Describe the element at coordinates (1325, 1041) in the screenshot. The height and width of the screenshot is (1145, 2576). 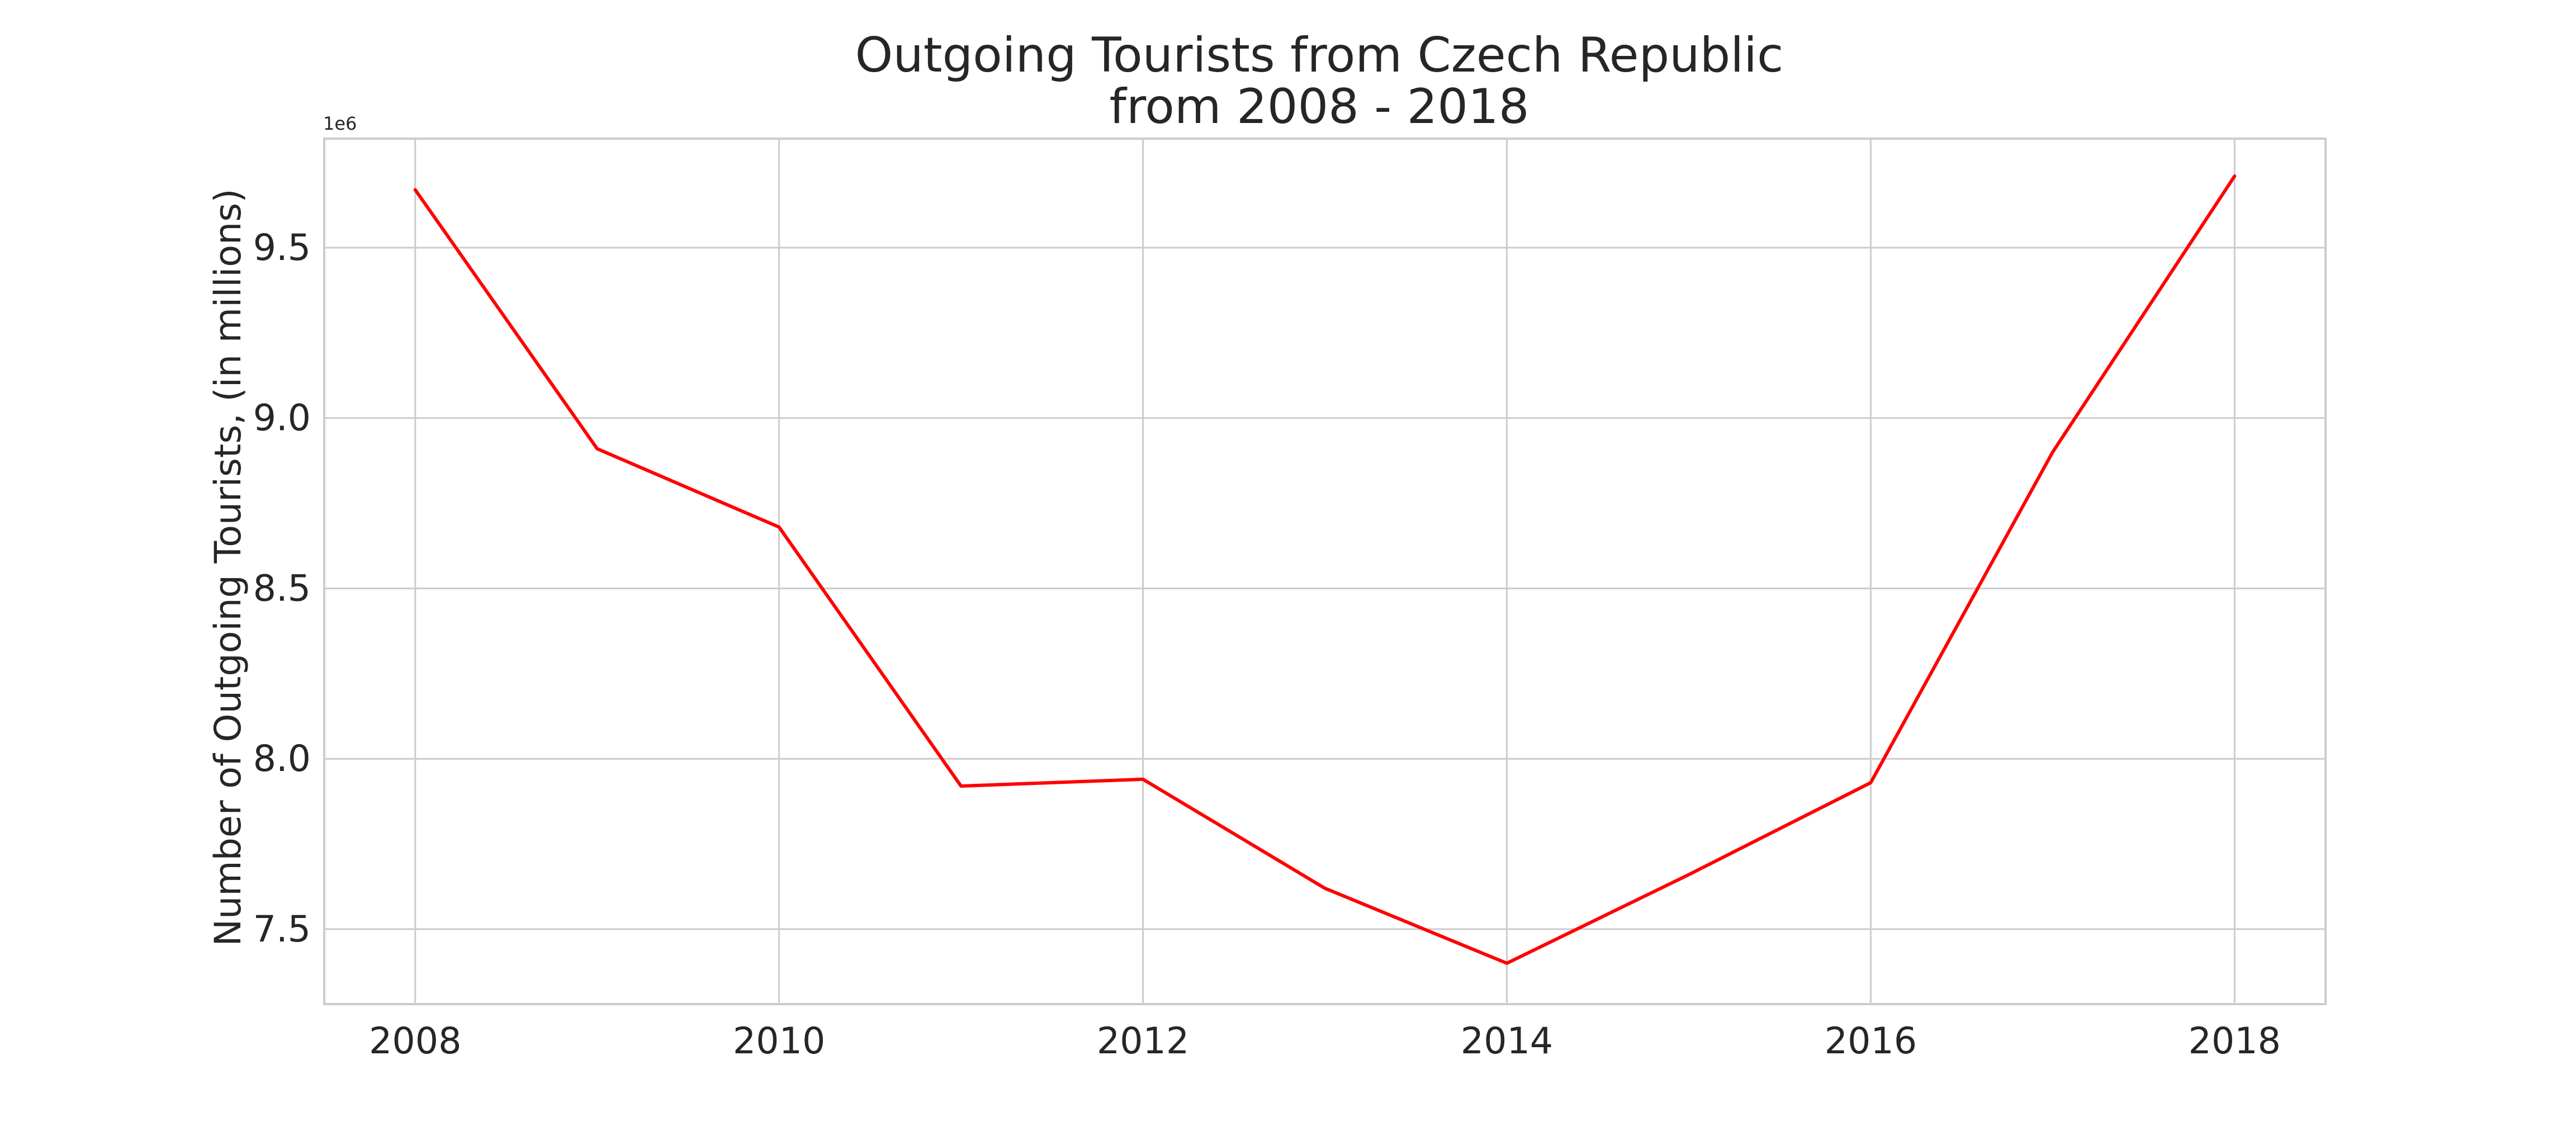
I see `x-tick-labels: 2008 2010 2012 2014 2016 2018` at that location.